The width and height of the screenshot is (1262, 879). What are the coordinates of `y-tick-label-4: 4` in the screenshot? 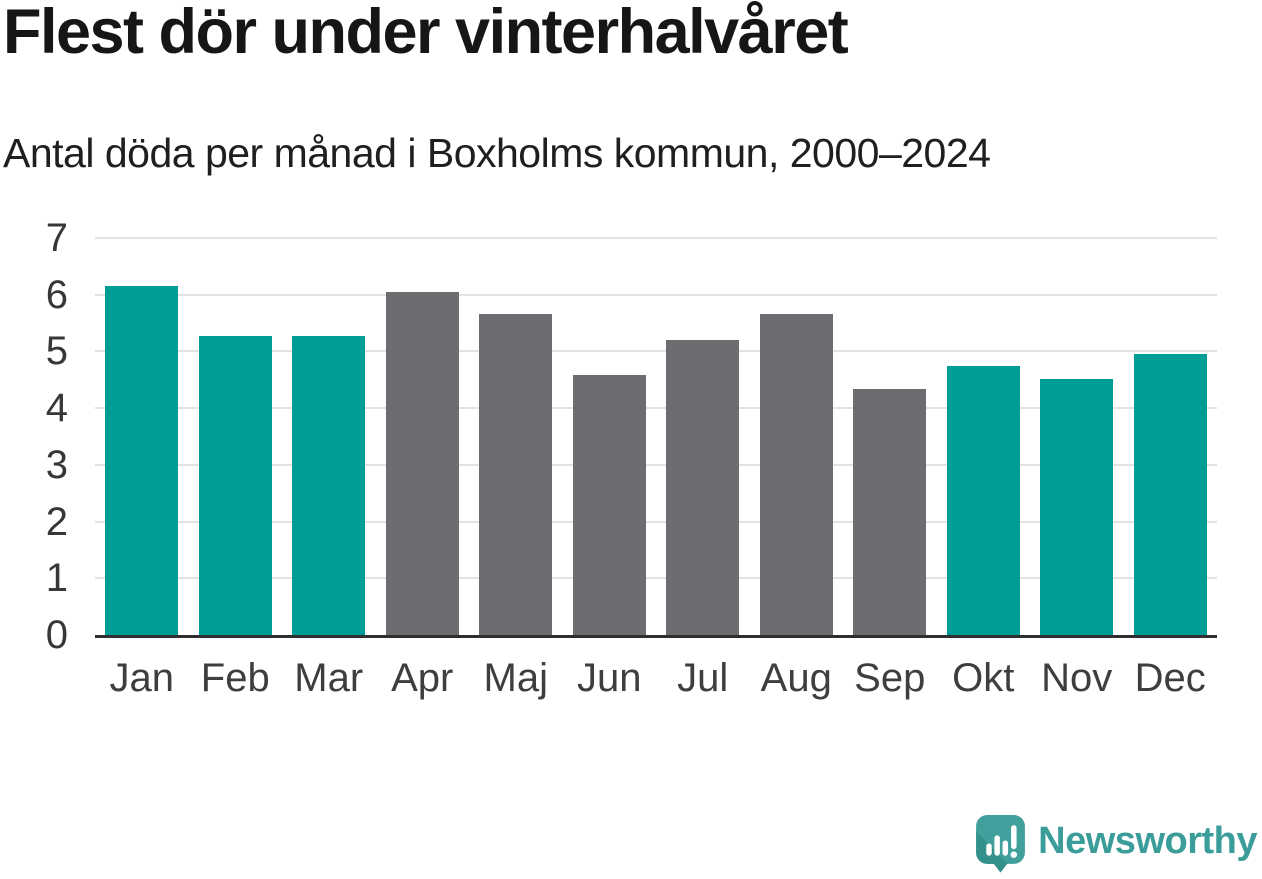 It's located at (56, 408).